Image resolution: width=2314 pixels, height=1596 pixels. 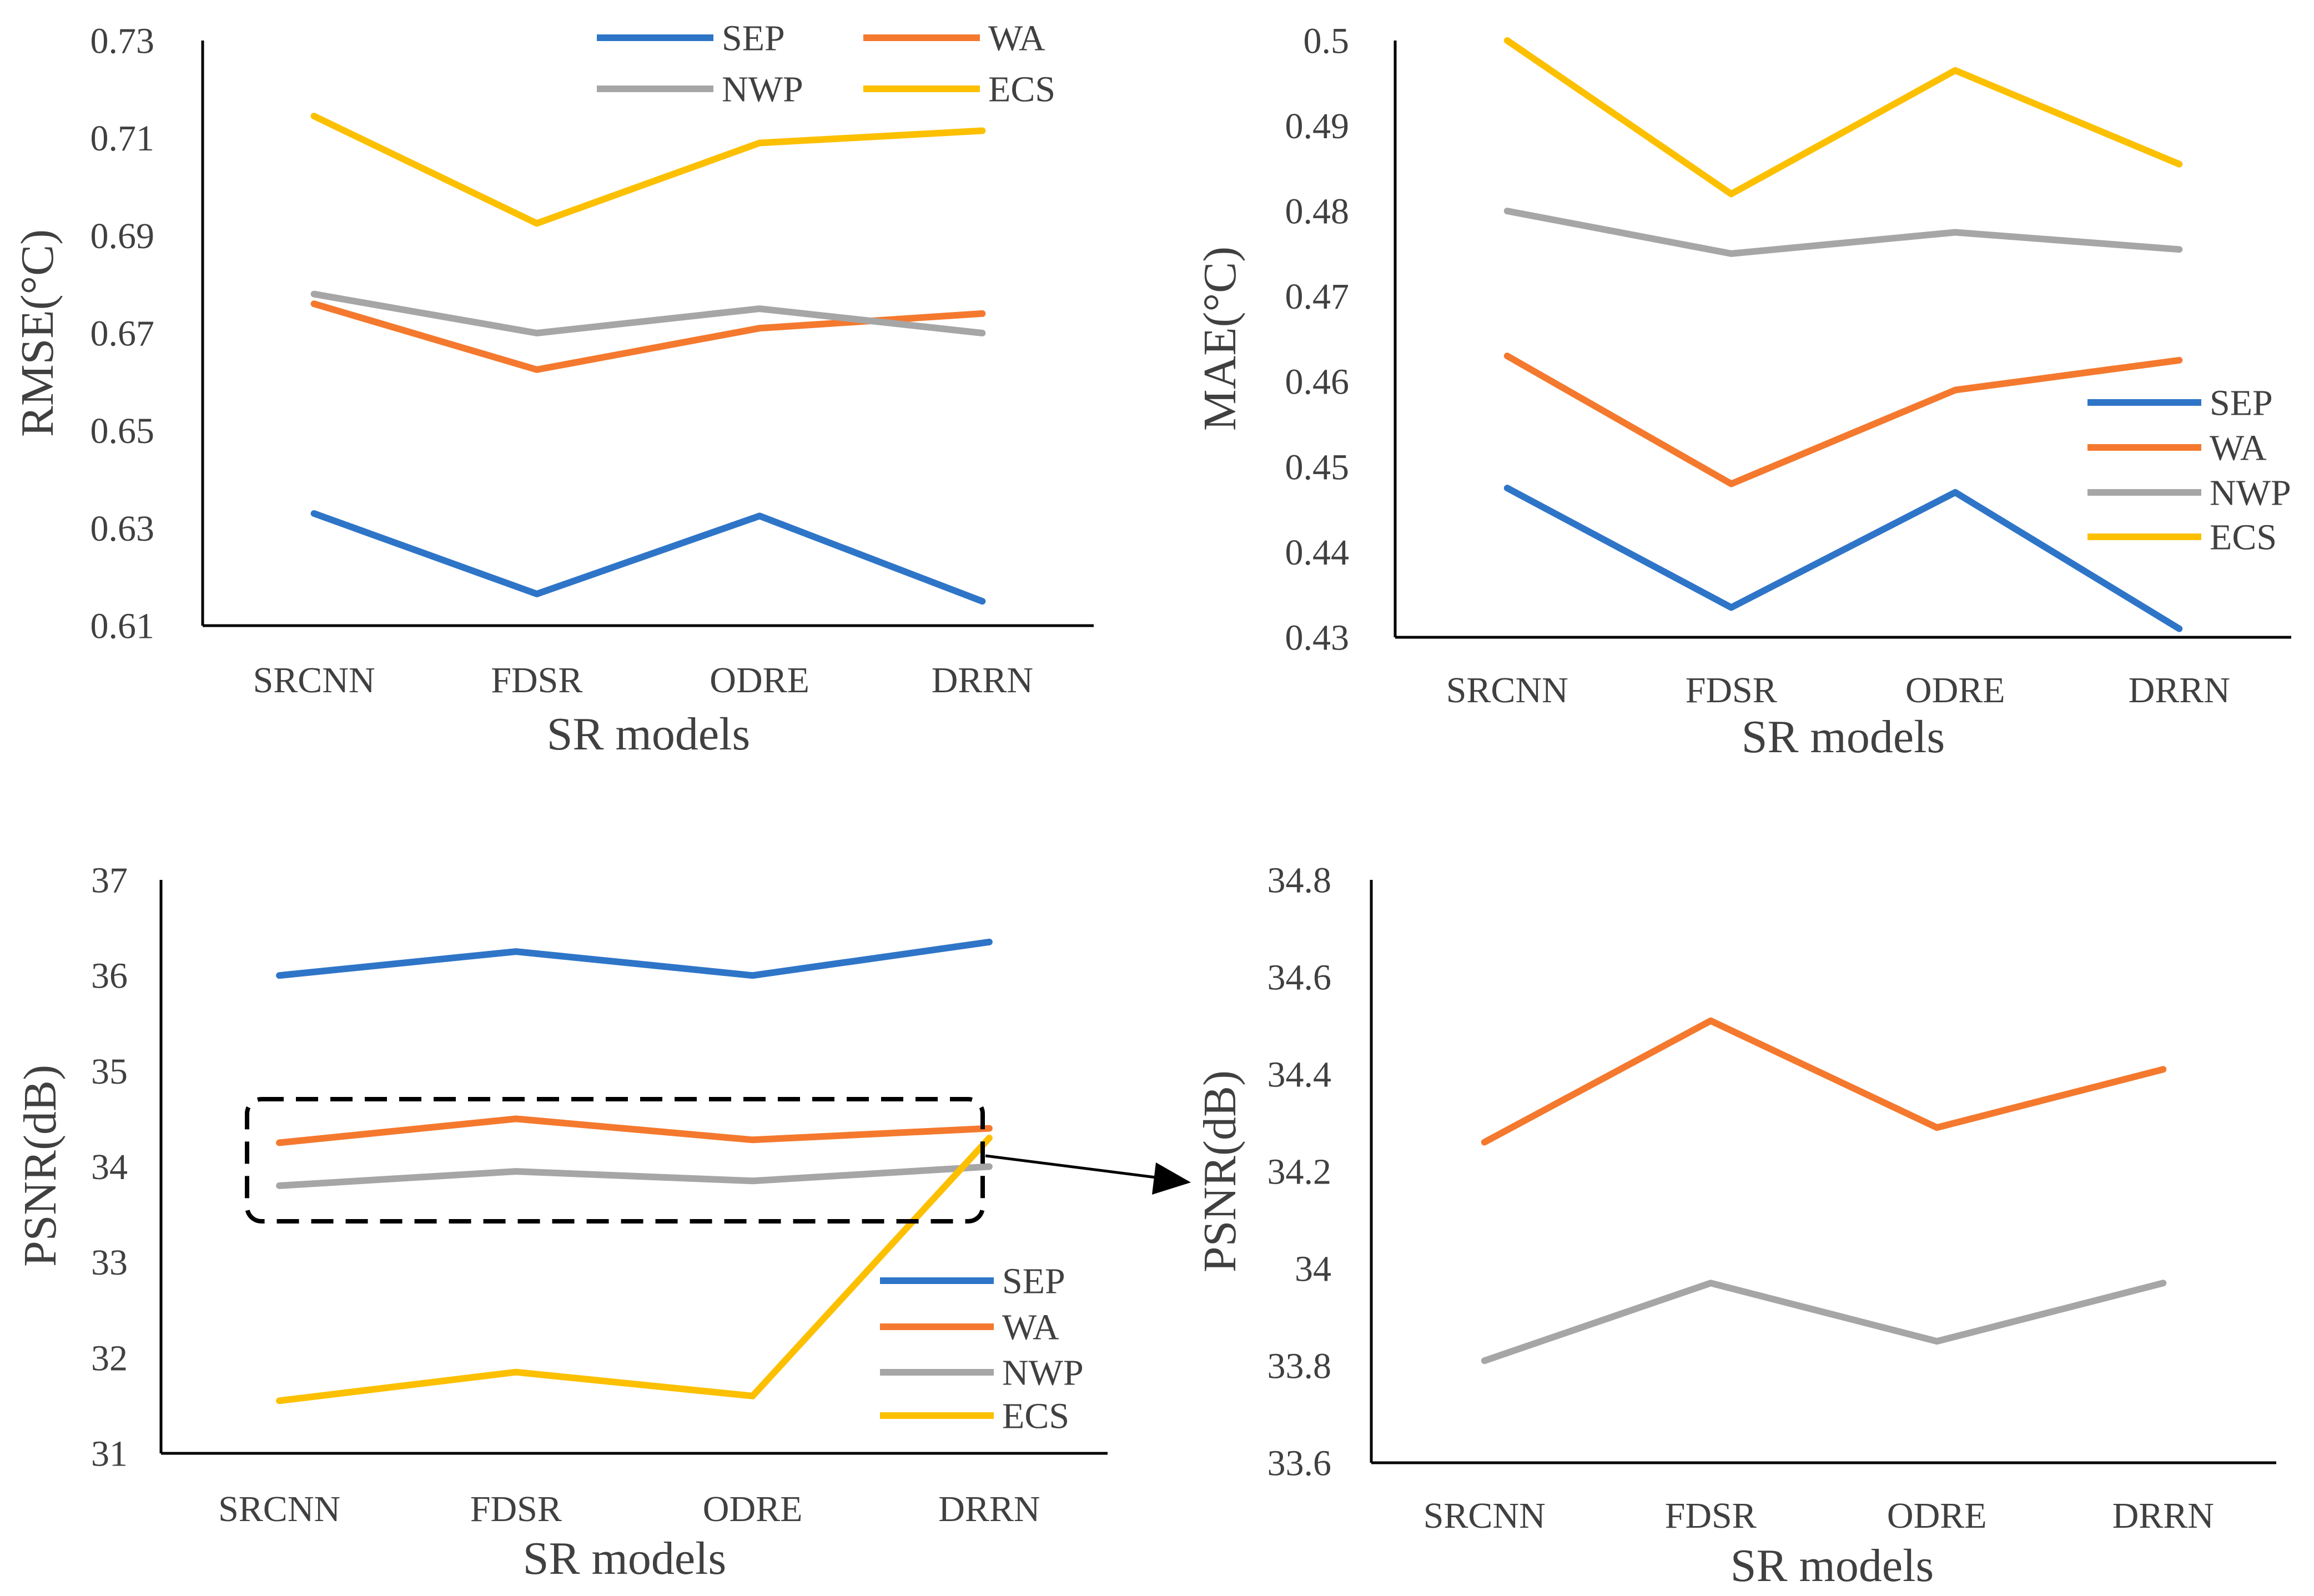 What do you see at coordinates (38, 333) in the screenshot?
I see `y-axis-title: RMSE(°C)` at bounding box center [38, 333].